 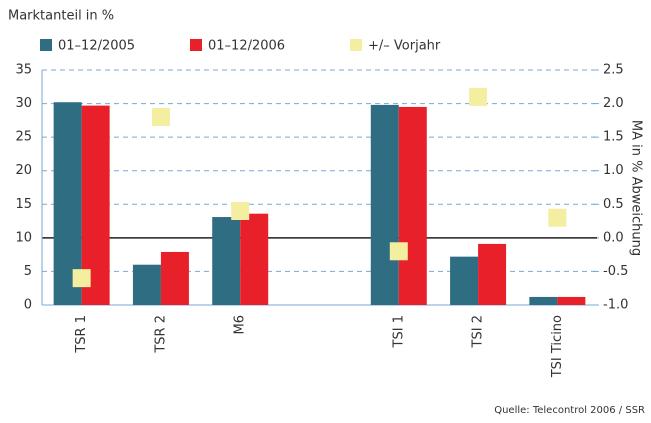 I want to click on y2-tick-label: -0.5, so click(x=615, y=271).